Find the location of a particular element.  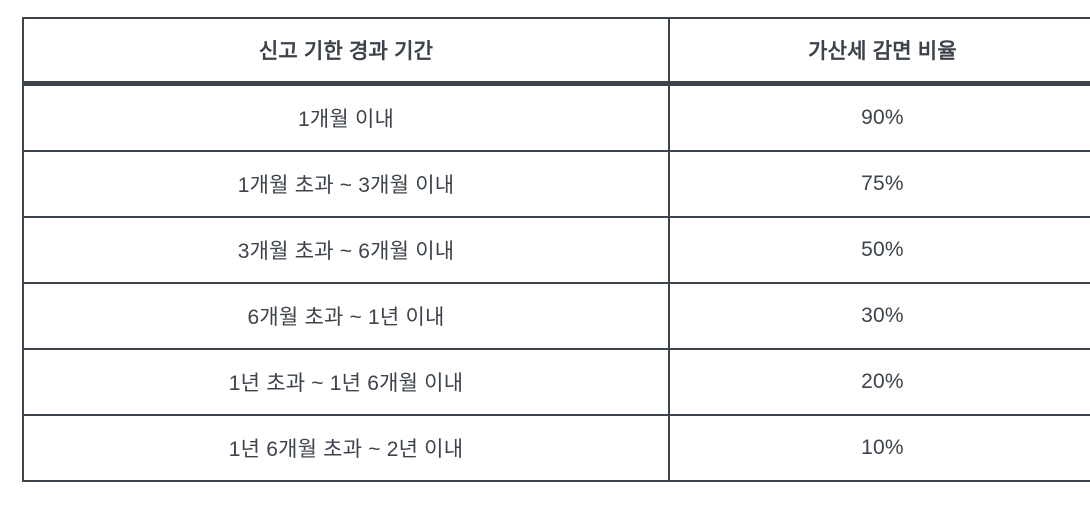

table-row: 1년 6개월 초과 ~ 2년 이내 10% is located at coordinates (556, 448).